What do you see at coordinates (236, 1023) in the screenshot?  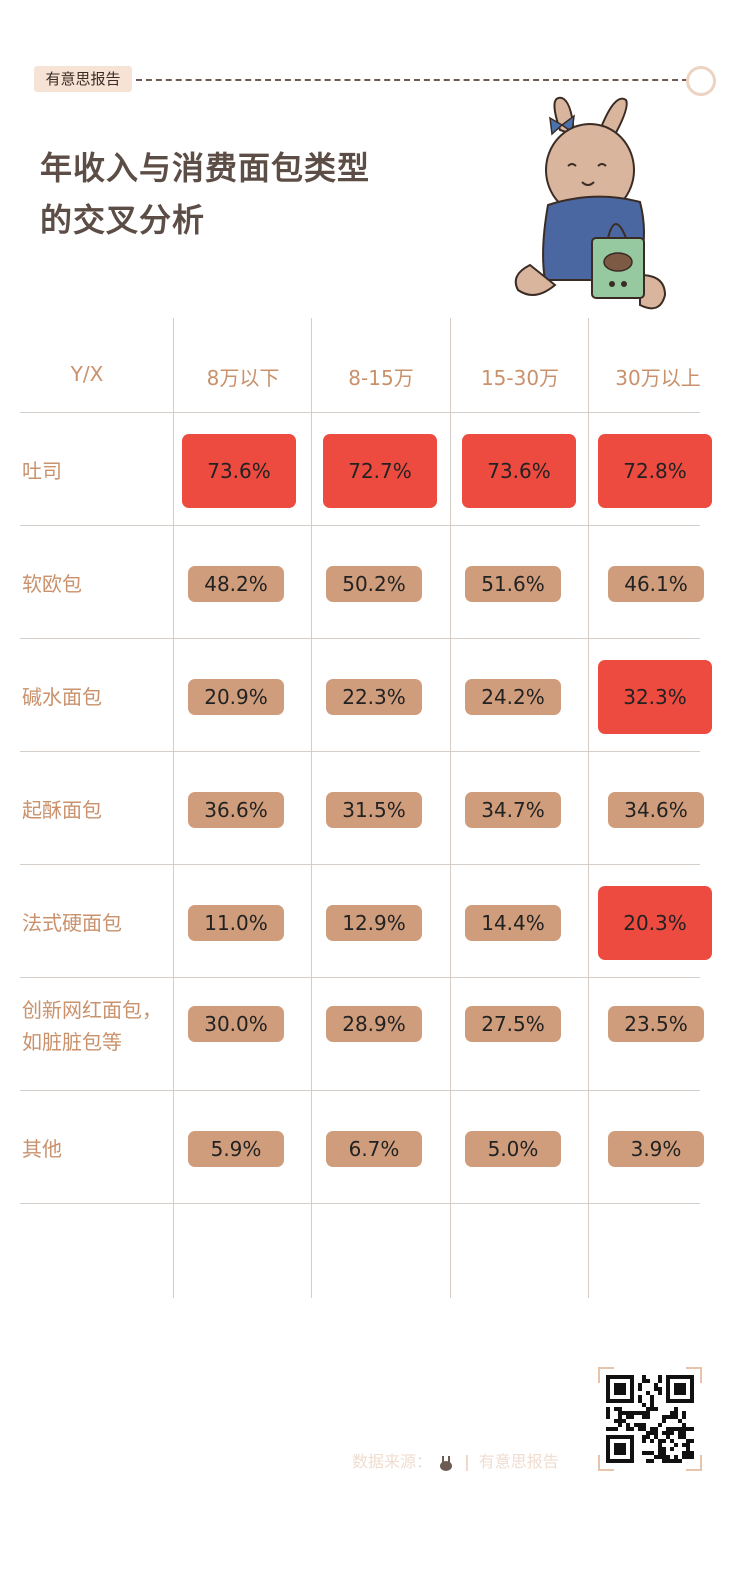 I see `value-cell: 30.0%` at bounding box center [236, 1023].